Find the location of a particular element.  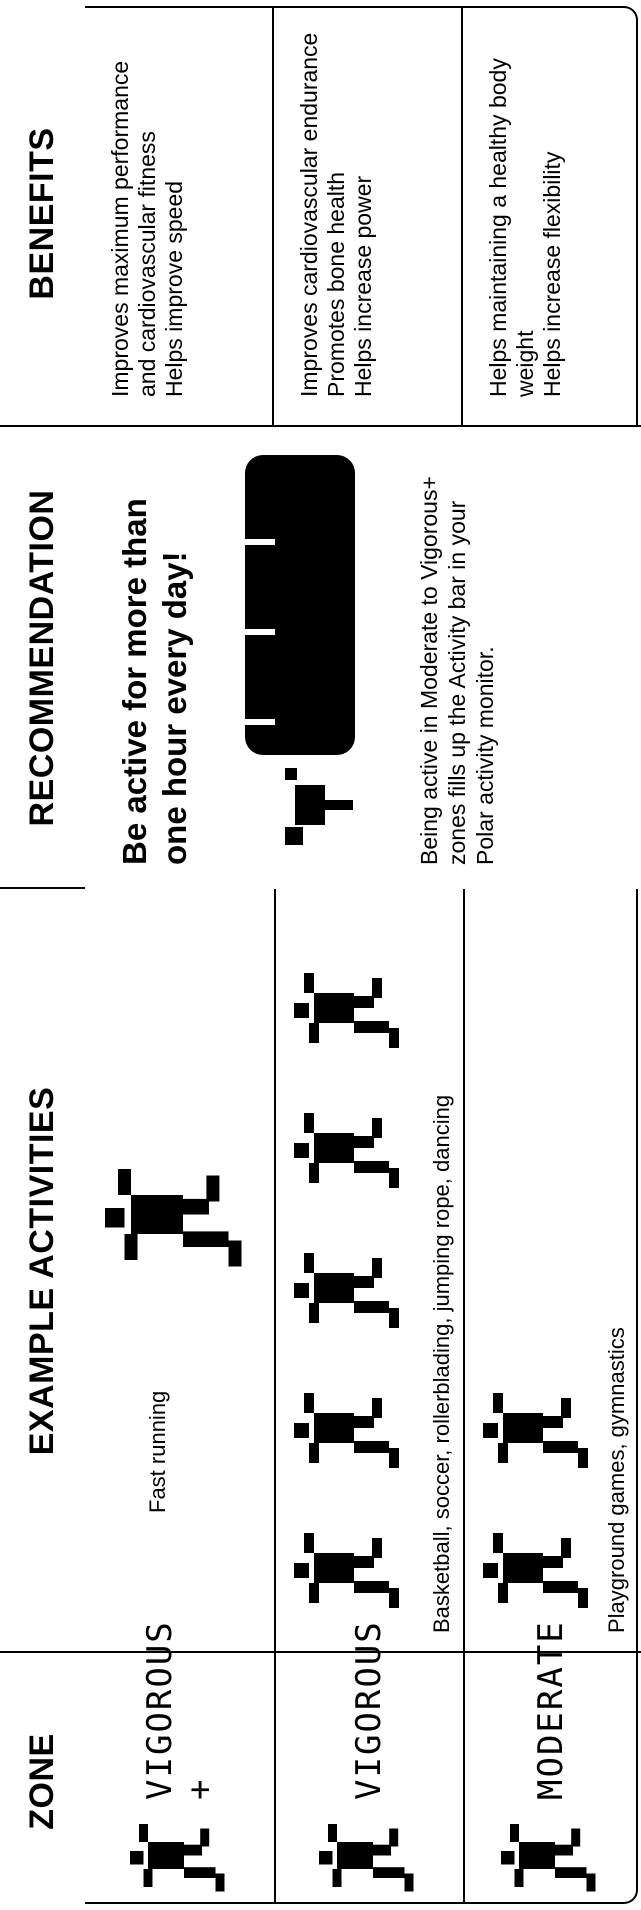

activities: Playground games, gymnastics is located at coordinates (616, 1480).